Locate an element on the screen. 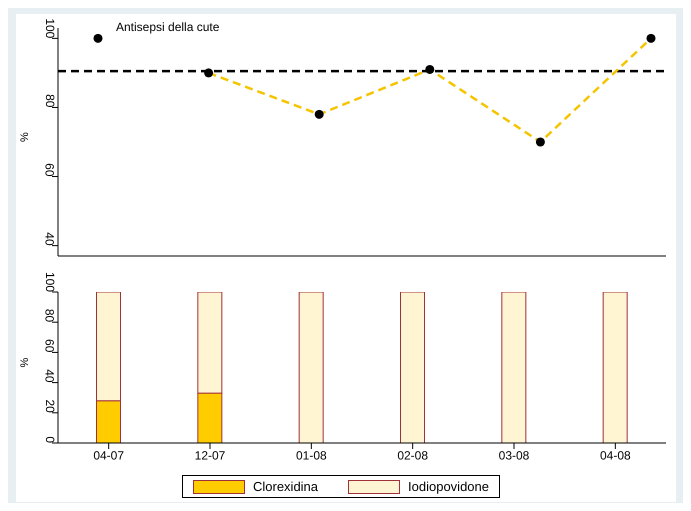 The image size is (691, 511). legend-label: Iodiopovidone is located at coordinates (448, 486).